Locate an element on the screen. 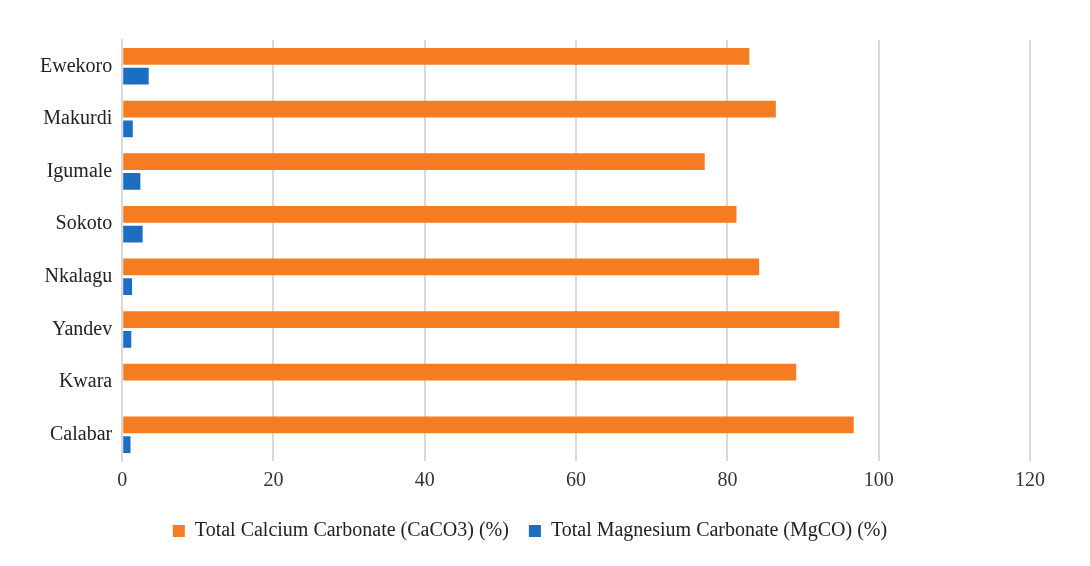 This screenshot has width=1090, height=566. legend-label: Total Magnesium Carbonate (MgCO) (%) is located at coordinates (719, 530).